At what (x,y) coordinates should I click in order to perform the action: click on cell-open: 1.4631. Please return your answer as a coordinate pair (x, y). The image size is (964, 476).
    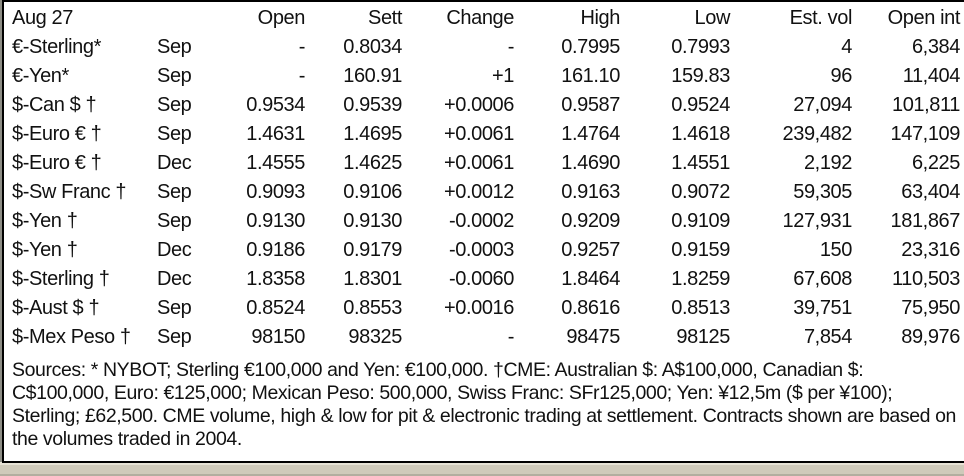
    Looking at the image, I should click on (275, 134).